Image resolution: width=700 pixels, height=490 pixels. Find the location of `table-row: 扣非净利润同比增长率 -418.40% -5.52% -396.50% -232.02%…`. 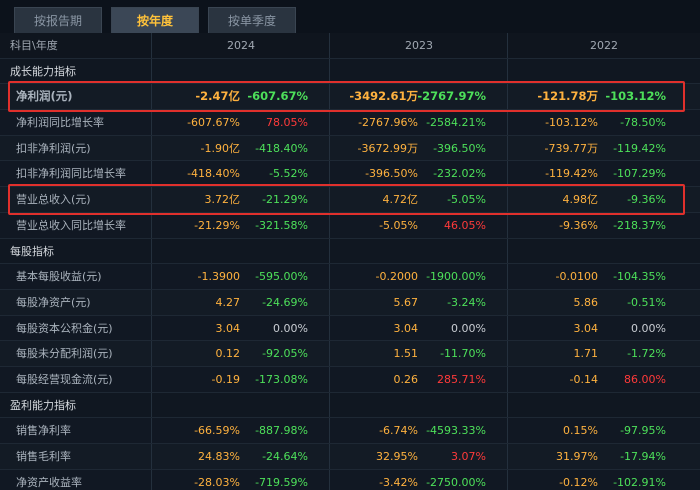

table-row: 扣非净利润同比增长率 -418.40% -5.52% -396.50% -232.02%… is located at coordinates (350, 174).